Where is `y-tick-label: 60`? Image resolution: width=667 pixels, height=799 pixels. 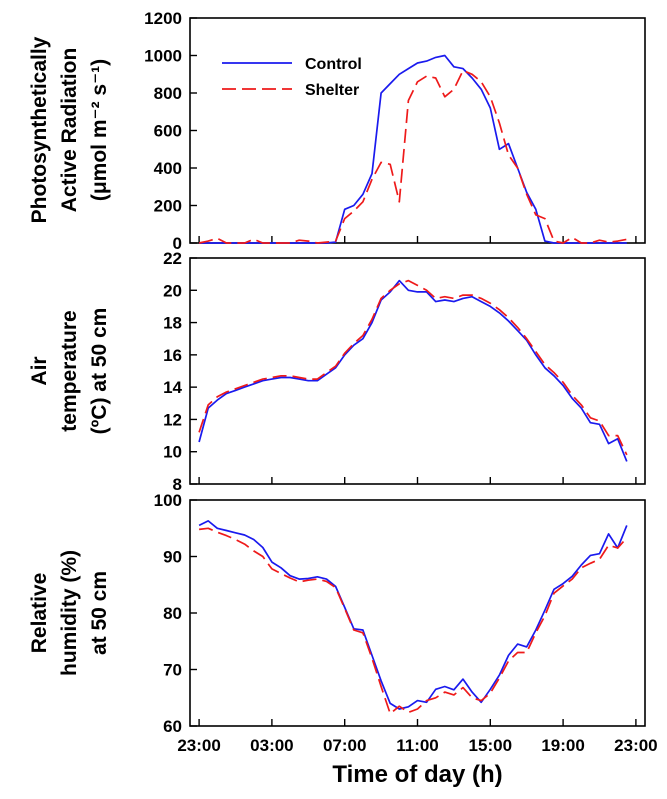 y-tick-label: 60 is located at coordinates (172, 726).